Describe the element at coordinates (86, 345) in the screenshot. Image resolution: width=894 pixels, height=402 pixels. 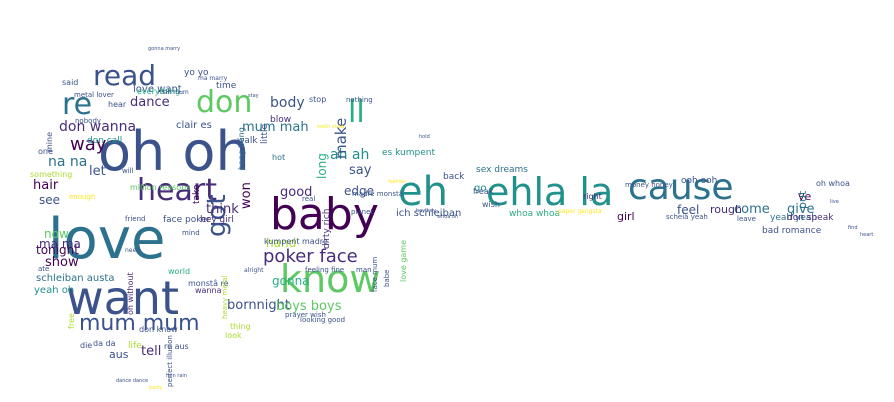
I see `word-die: die` at that location.